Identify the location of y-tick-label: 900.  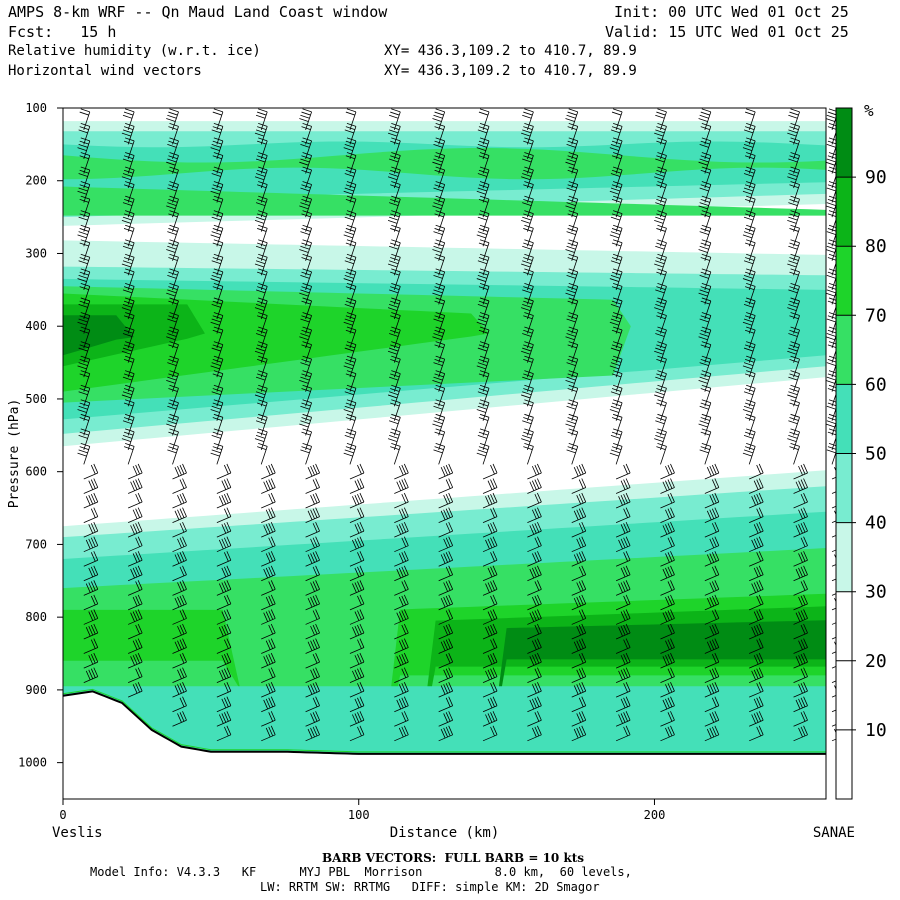
(36, 690).